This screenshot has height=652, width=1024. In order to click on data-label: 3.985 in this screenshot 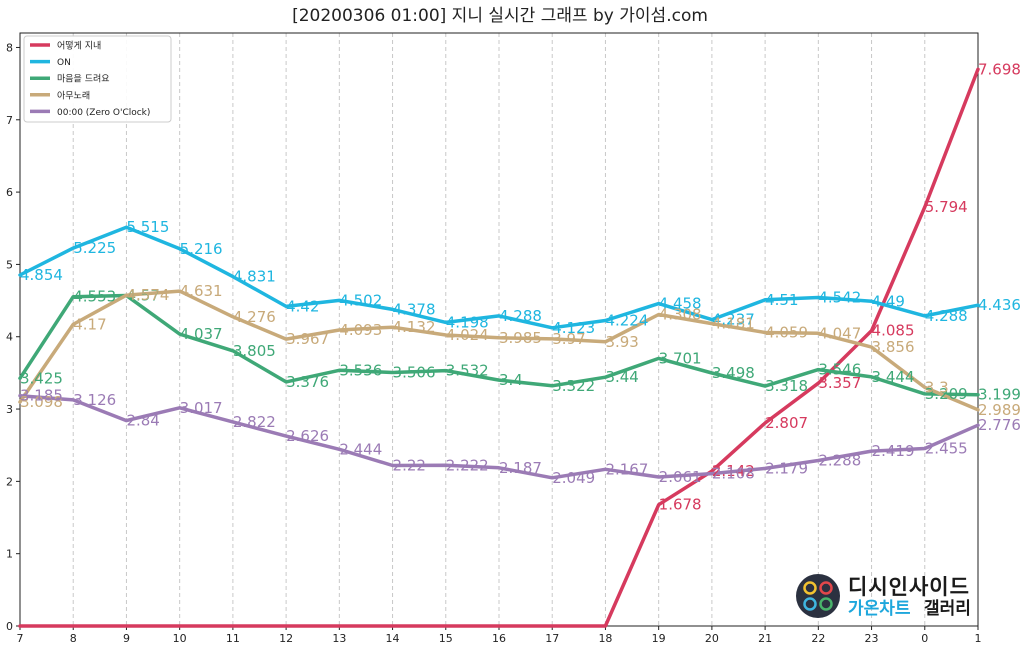, I will do `click(520, 338)`.